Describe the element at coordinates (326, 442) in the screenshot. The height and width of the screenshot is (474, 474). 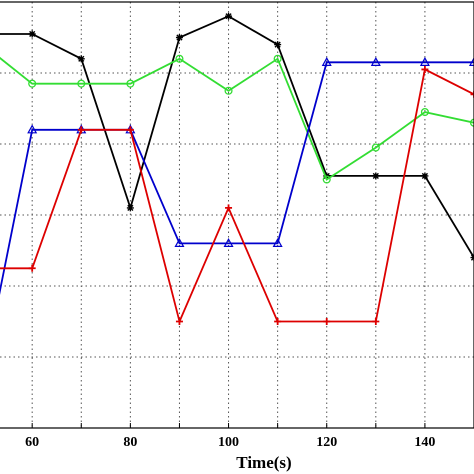
I see `x-tick-label: 120` at that location.